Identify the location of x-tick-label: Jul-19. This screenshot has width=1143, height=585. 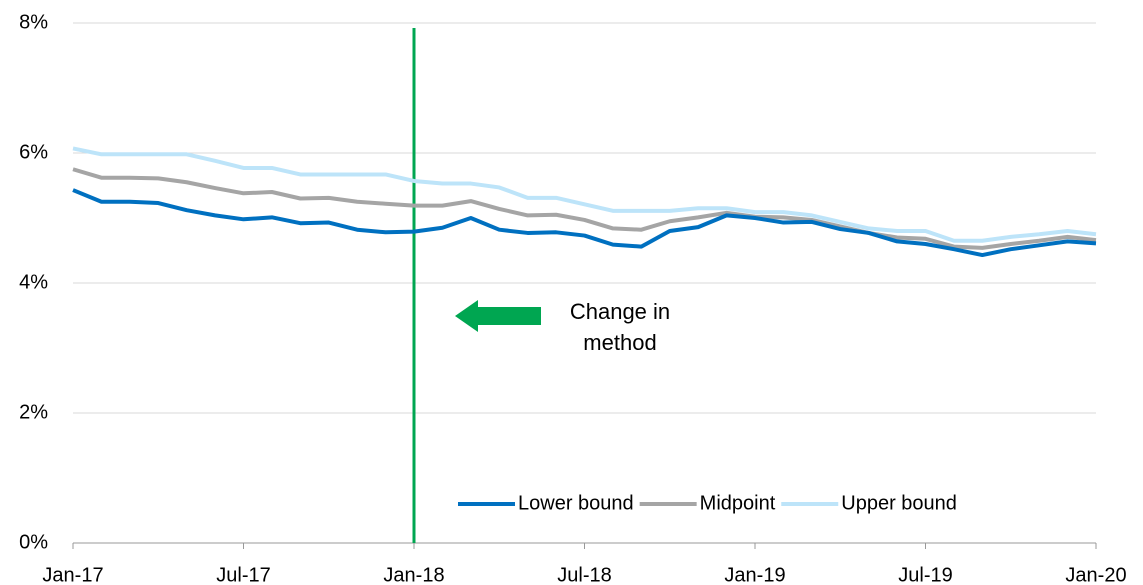
(925, 574).